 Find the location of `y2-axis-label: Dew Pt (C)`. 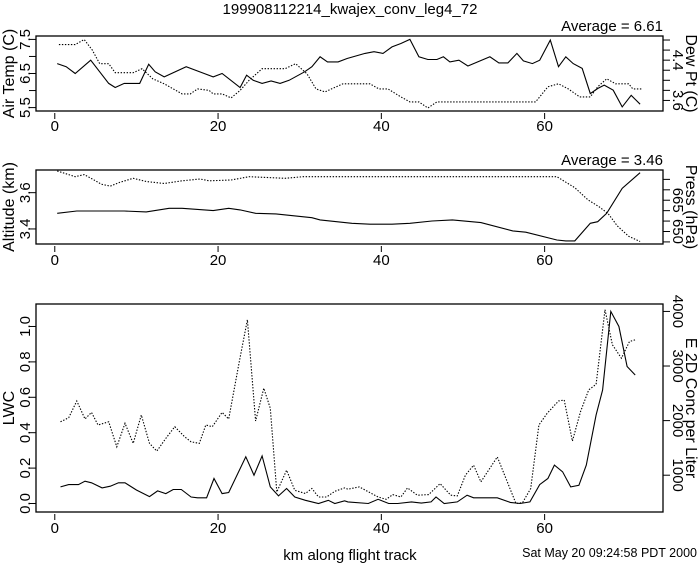

y2-axis-label: Dew Pt (C) is located at coordinates (690, 73).